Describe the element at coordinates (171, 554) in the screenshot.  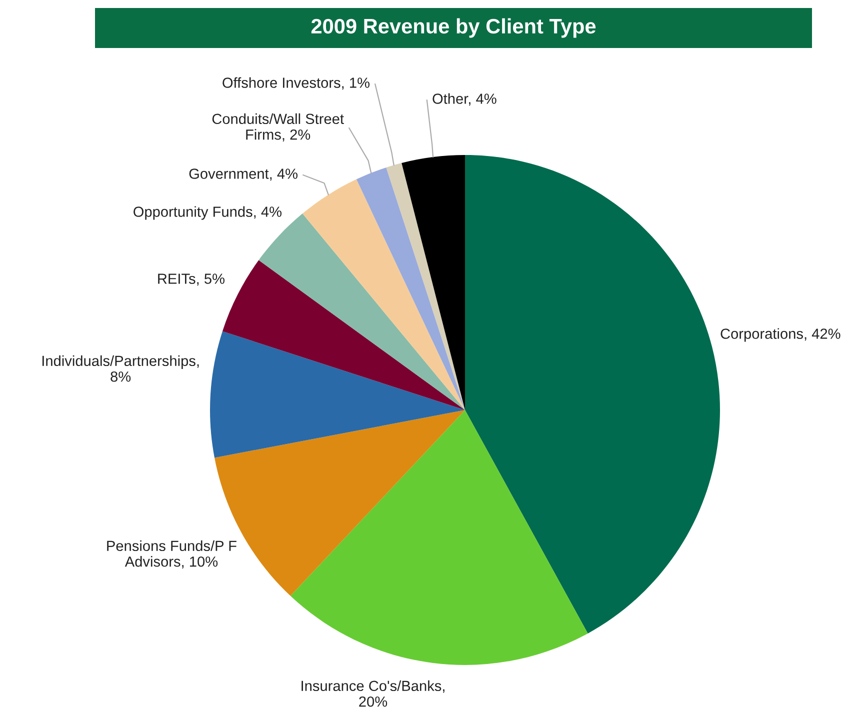
I see `slice-label: Pensions Funds/P F Advisors, 10%` at that location.